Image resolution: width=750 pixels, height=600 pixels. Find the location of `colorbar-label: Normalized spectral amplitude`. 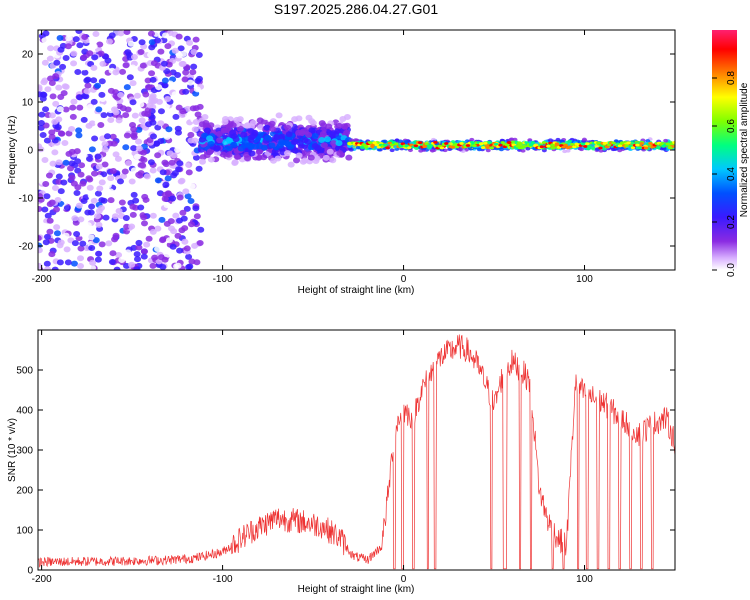

colorbar-label: Normalized spectral amplitude is located at coordinates (744, 149).